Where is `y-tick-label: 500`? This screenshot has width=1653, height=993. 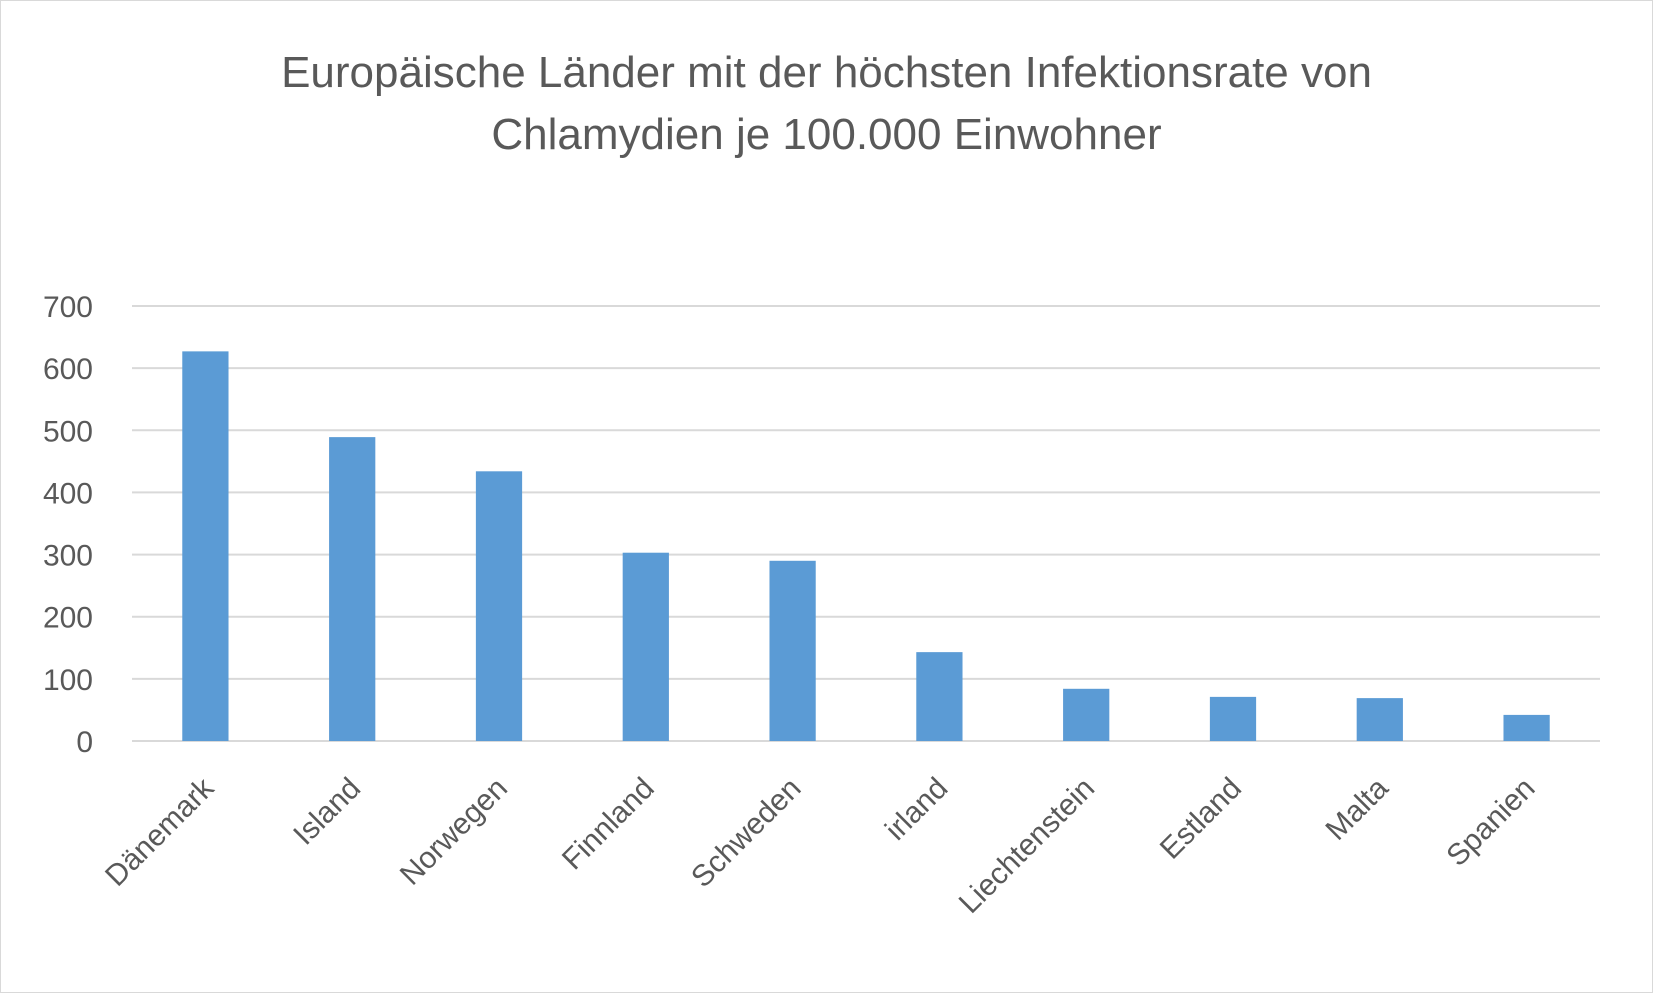
y-tick-label: 500 is located at coordinates (68, 431).